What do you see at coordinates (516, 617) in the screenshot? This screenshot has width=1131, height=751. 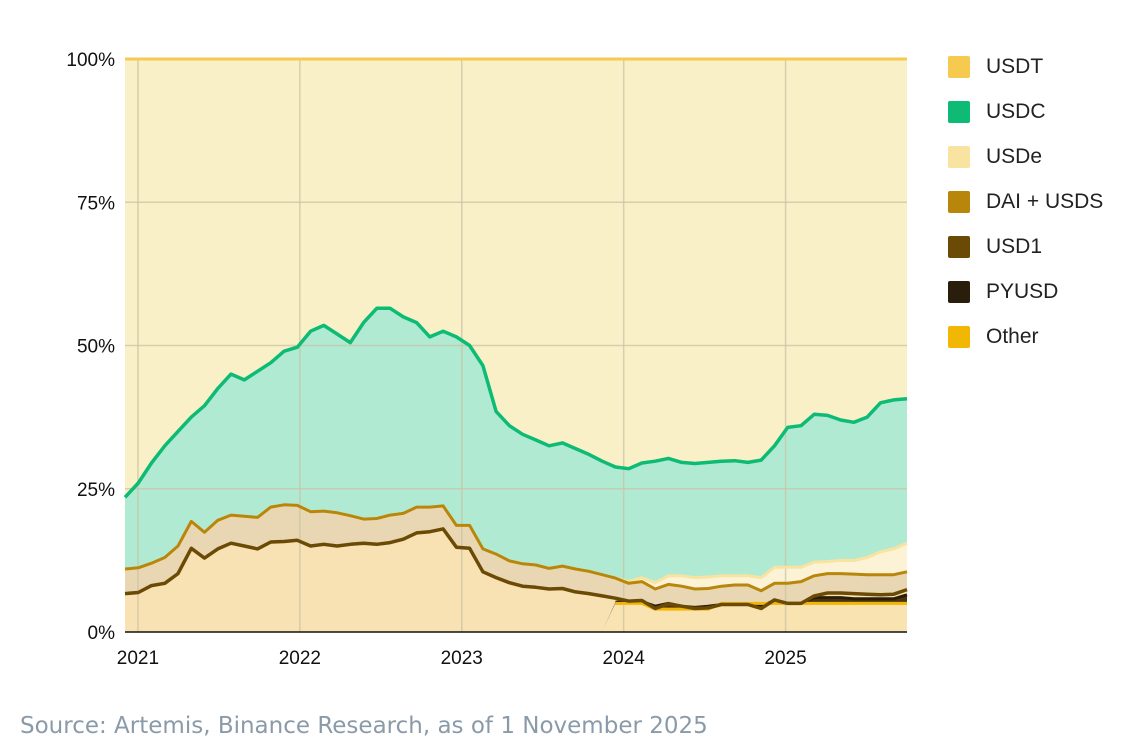 I see `area-other` at bounding box center [516, 617].